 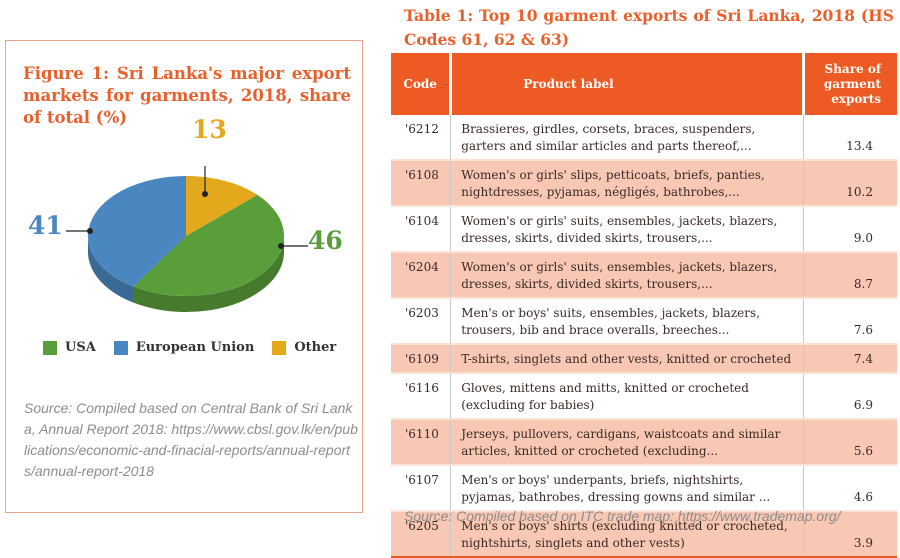 I want to click on chart-legend: USA European Union Other, so click(x=198, y=347).